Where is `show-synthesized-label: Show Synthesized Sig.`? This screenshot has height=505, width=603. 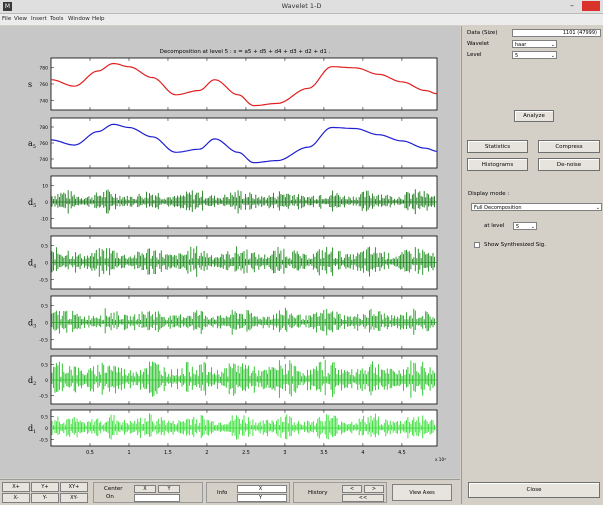 show-synthesized-label: Show Synthesized Sig. is located at coordinates (515, 245).